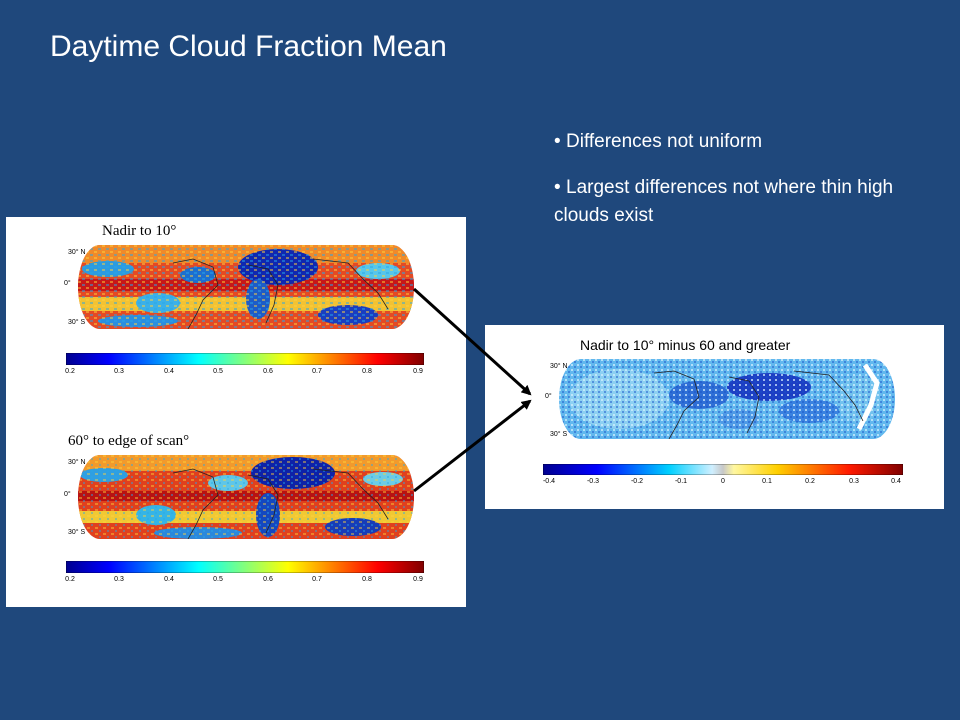  I want to click on bottom-tick: 0.8, so click(367, 579).